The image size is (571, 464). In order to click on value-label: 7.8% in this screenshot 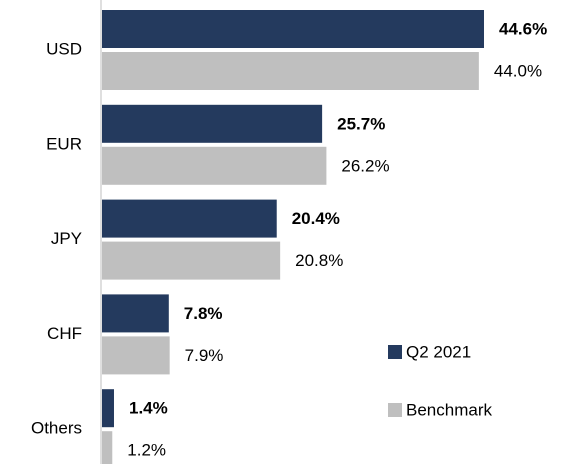, I will do `click(203, 313)`.